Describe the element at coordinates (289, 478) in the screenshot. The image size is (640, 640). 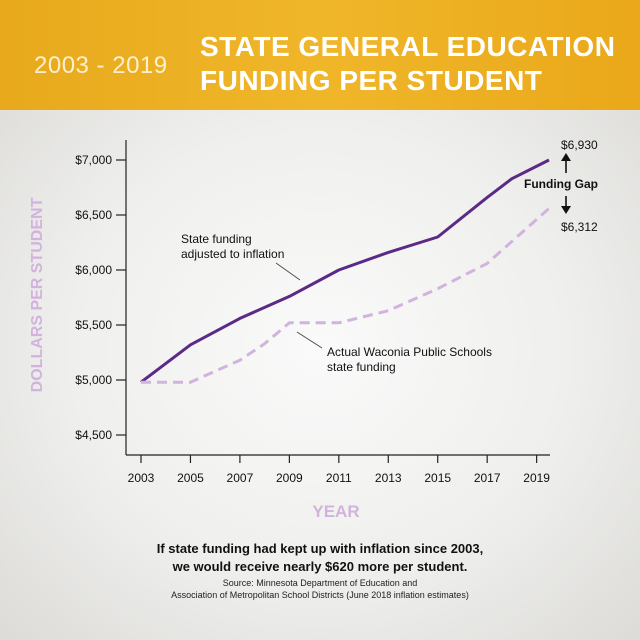
I see `x-tick-label: 2009` at that location.